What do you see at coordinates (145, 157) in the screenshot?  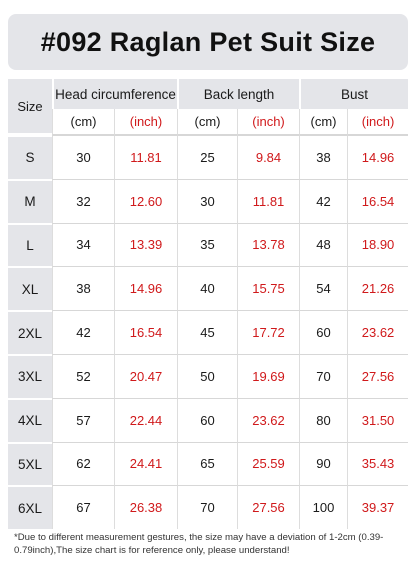 I see `head-inch-value: 11.81` at bounding box center [145, 157].